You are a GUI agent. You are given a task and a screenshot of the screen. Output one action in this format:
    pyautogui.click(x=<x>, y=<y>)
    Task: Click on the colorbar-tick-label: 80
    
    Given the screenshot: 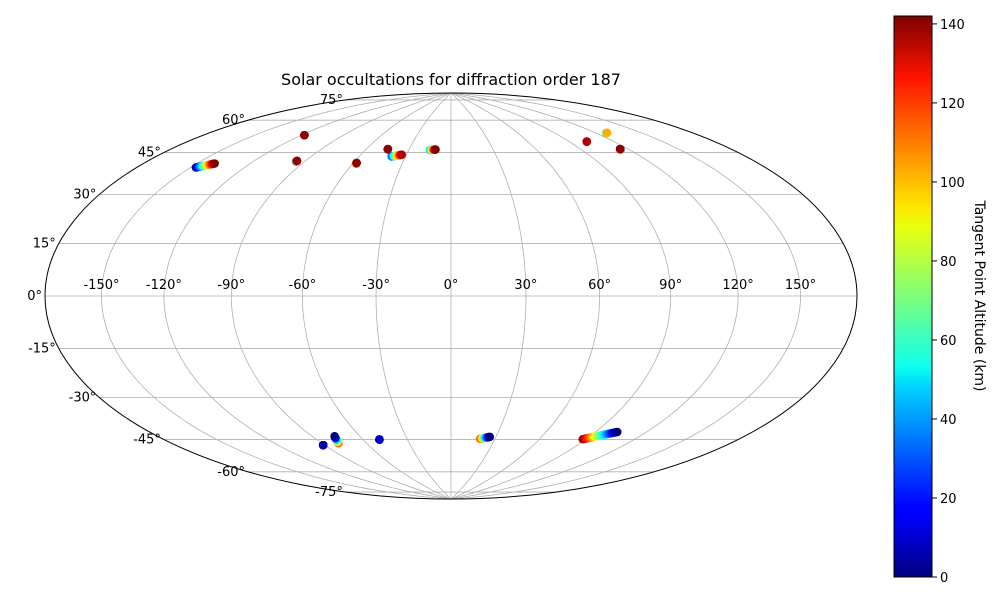 What is the action you would take?
    pyautogui.click(x=948, y=262)
    